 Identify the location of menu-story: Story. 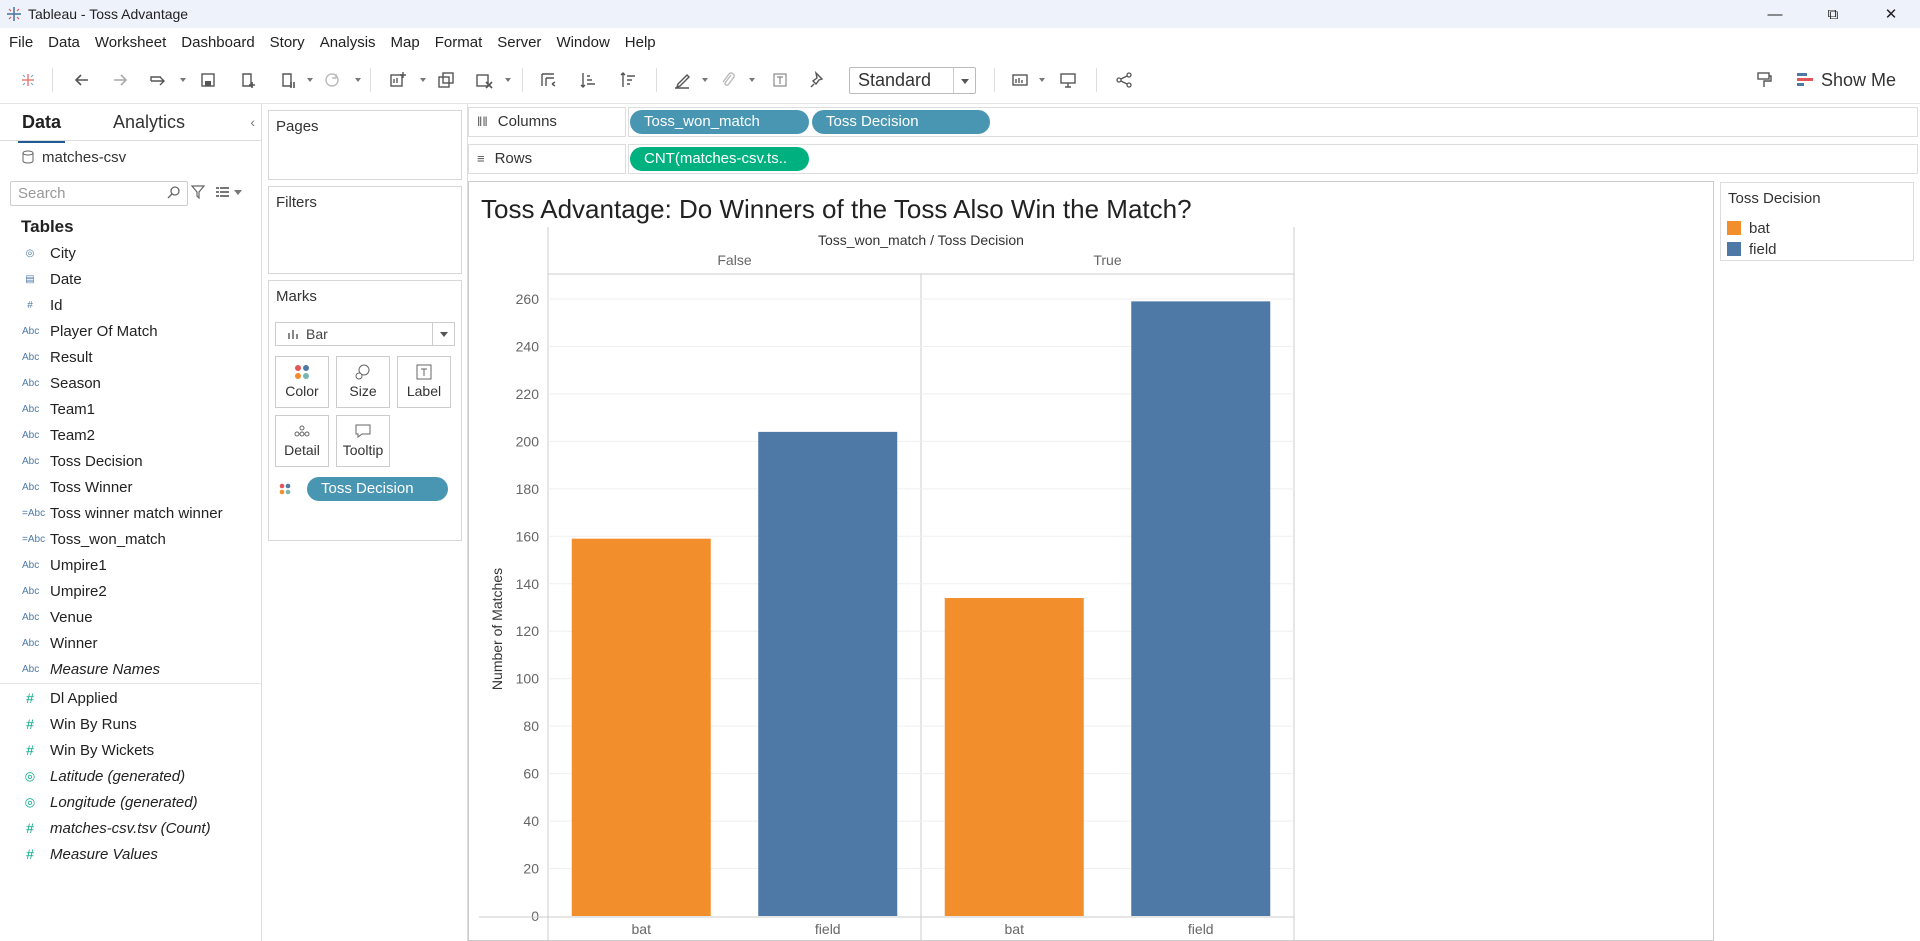
(287, 42).